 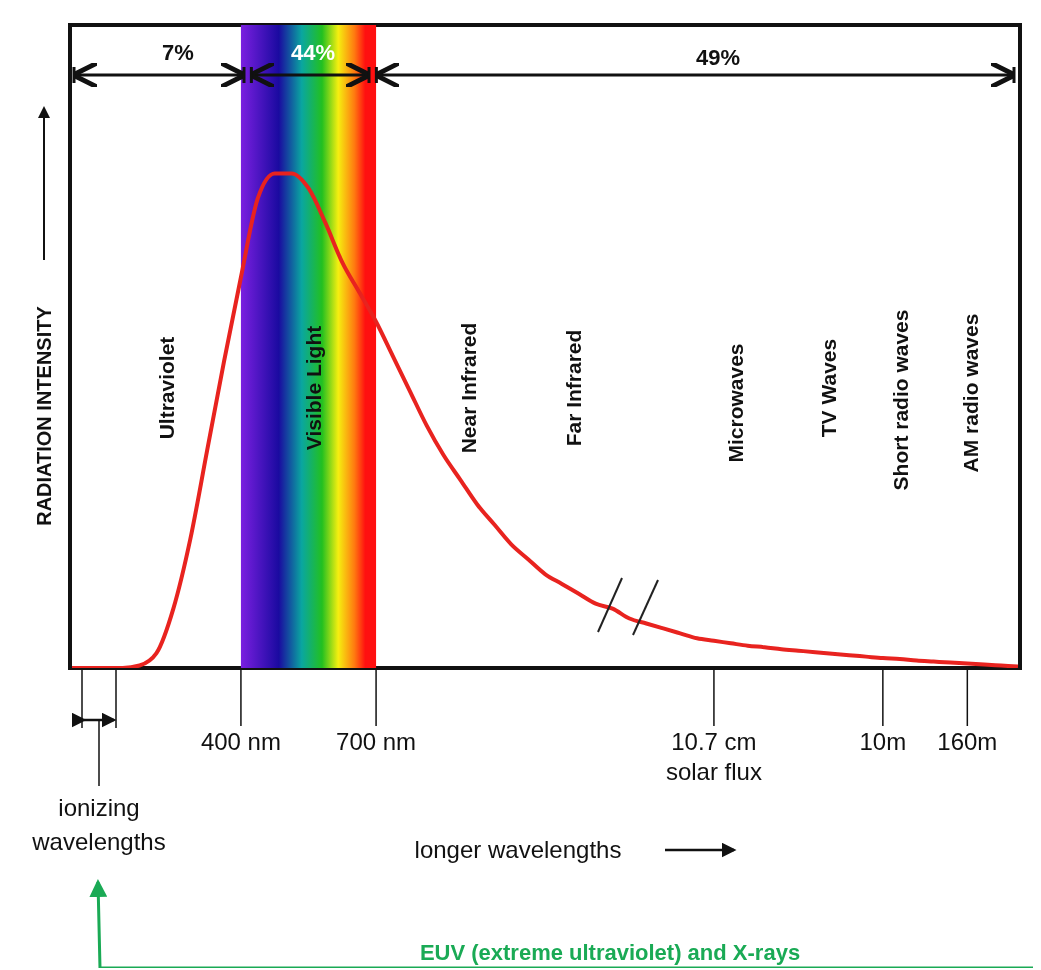 I want to click on annotation: AM radio waves, so click(x=970, y=393).